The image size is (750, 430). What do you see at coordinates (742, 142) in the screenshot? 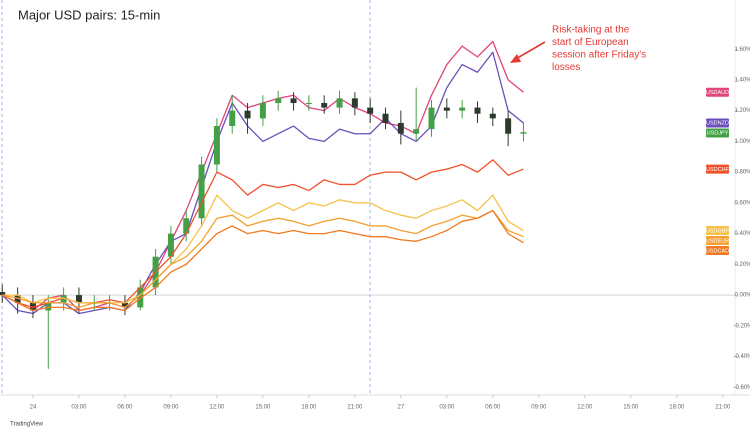
I see `y-tick-label: 1.00%` at bounding box center [742, 142].